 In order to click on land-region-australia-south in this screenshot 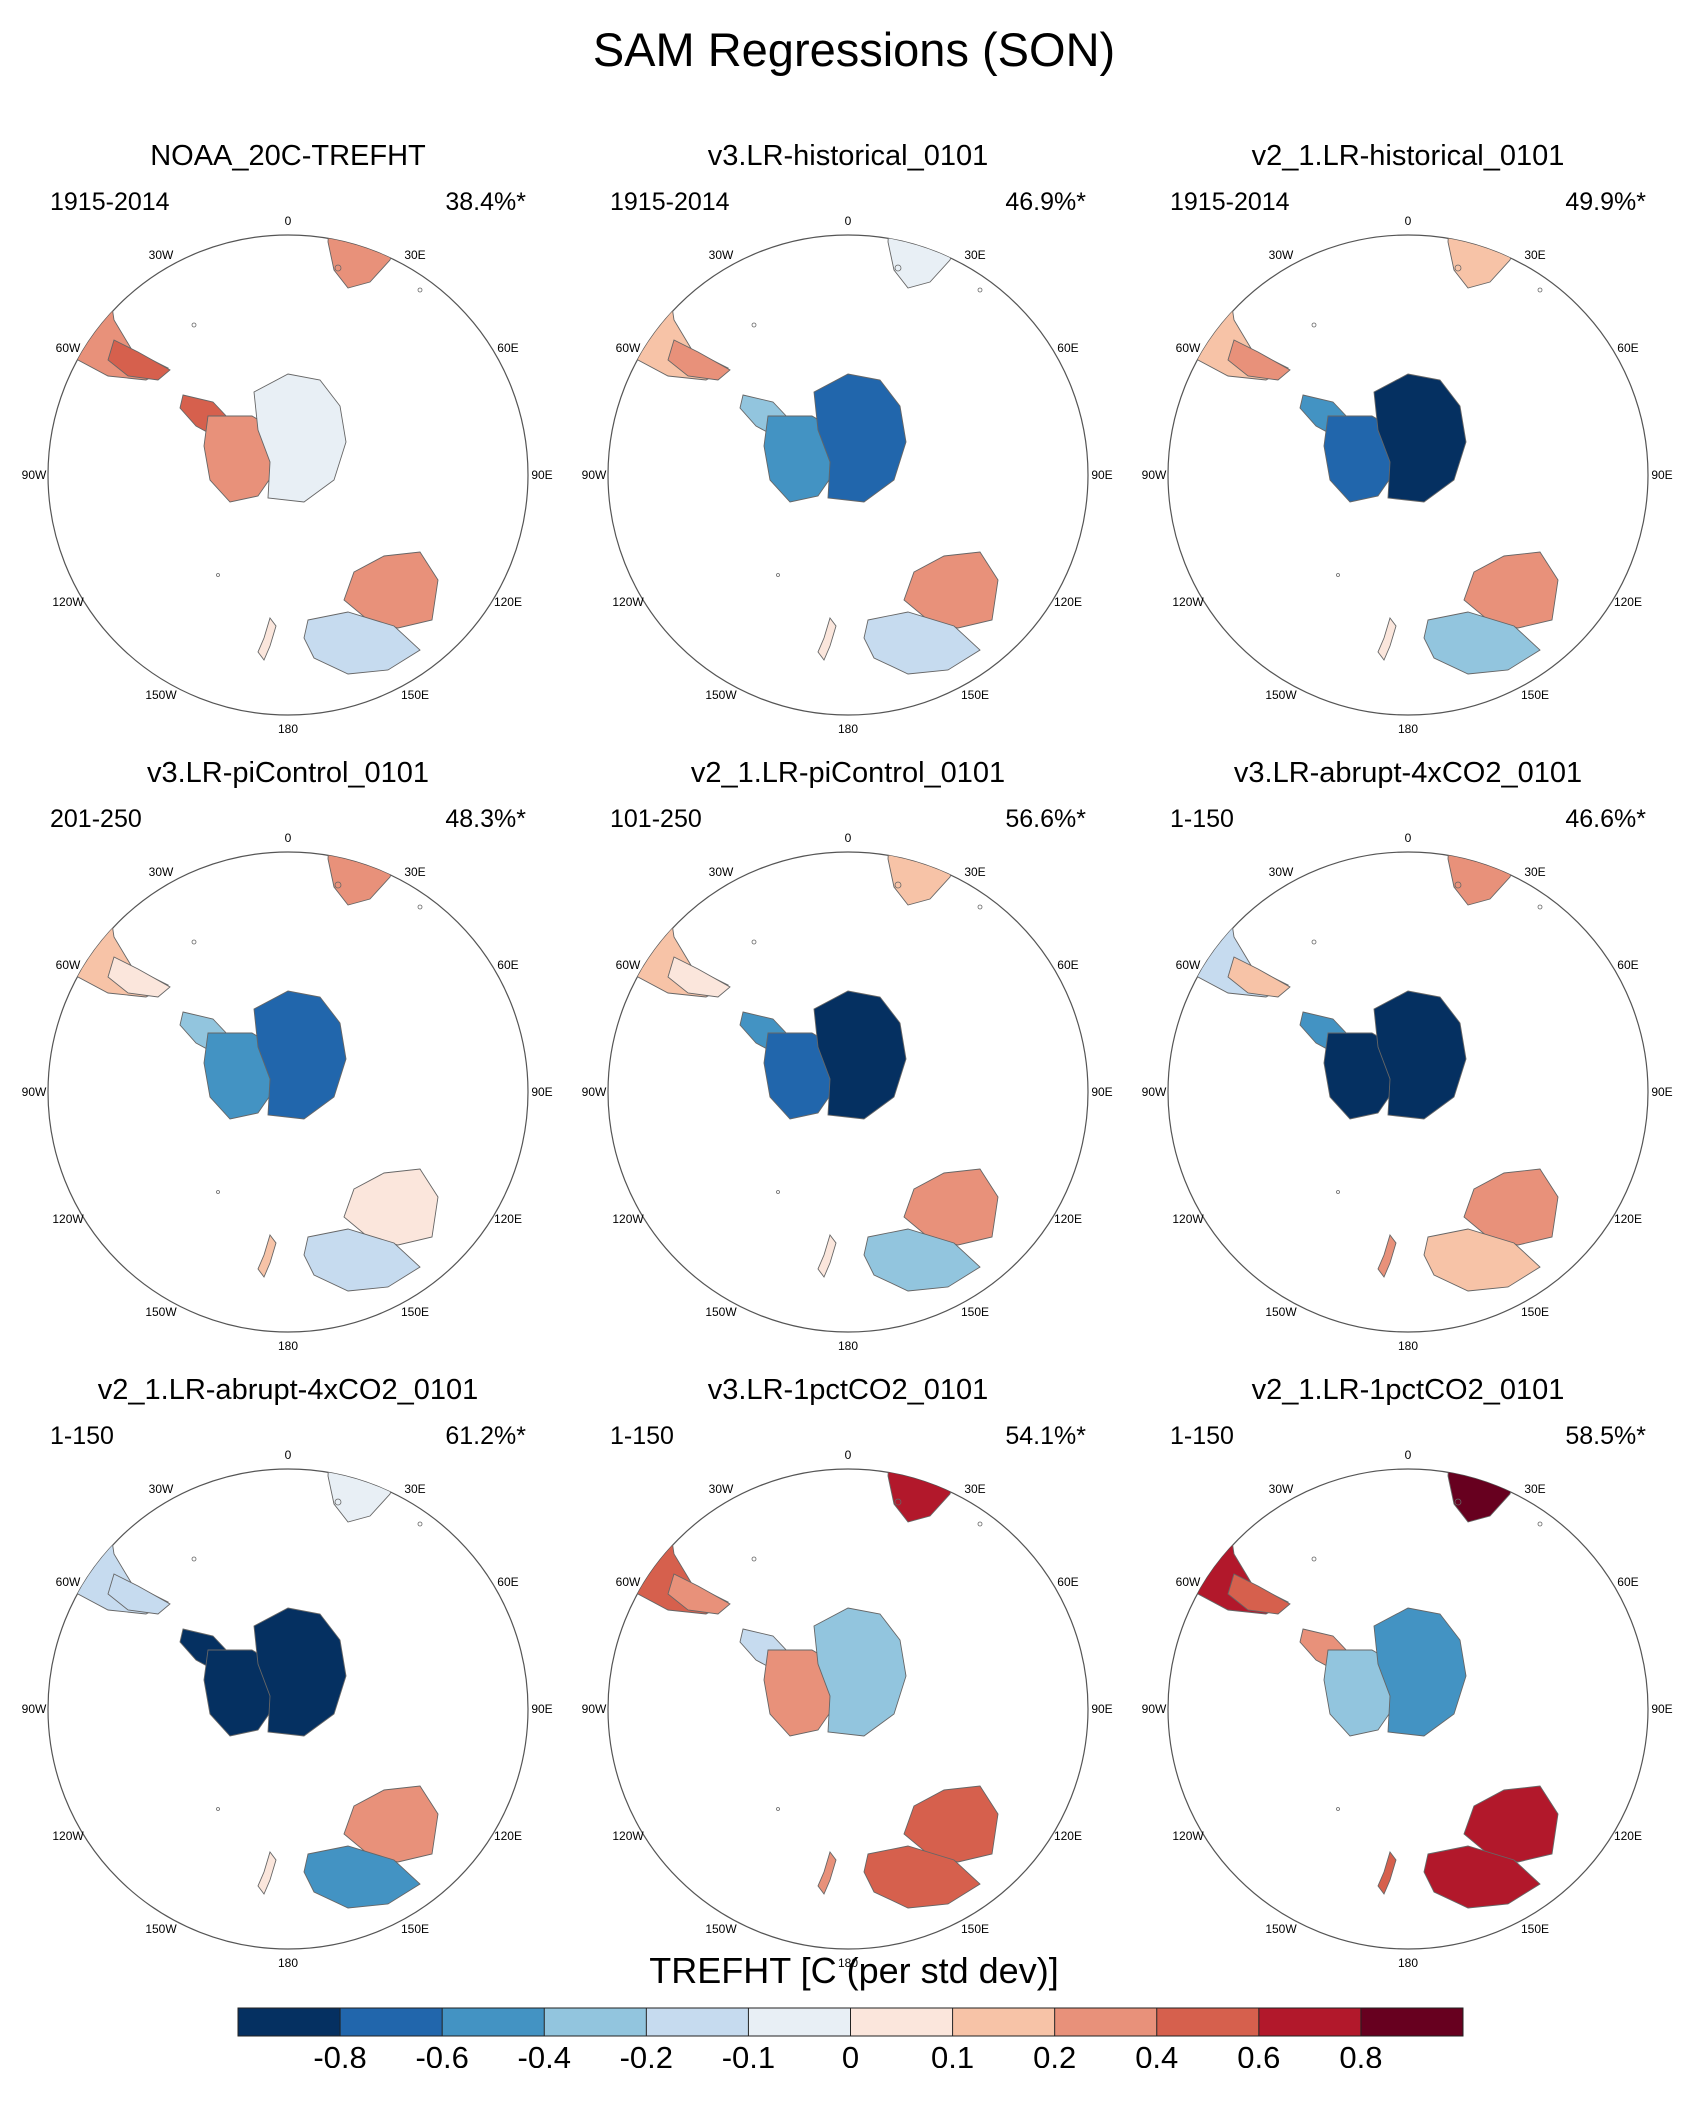, I will do `click(362, 643)`.